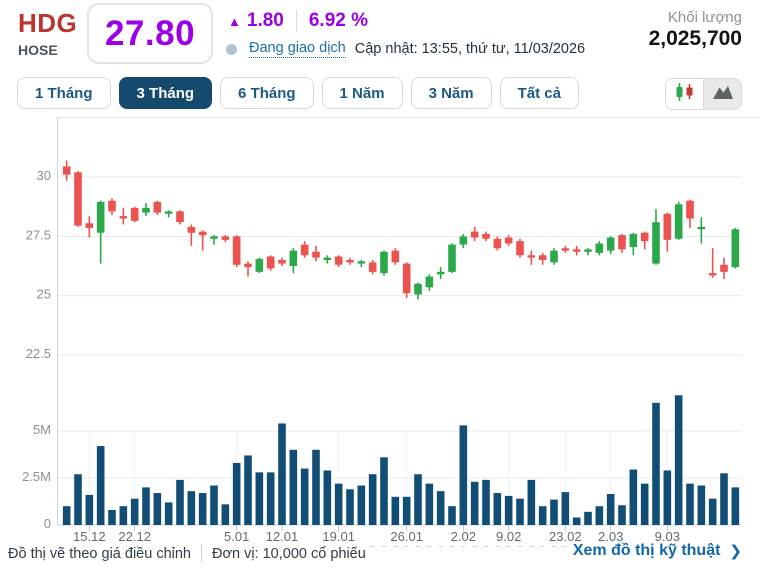 The width and height of the screenshot is (759, 570). I want to click on tab-3-thang: 3 Tháng, so click(165, 93).